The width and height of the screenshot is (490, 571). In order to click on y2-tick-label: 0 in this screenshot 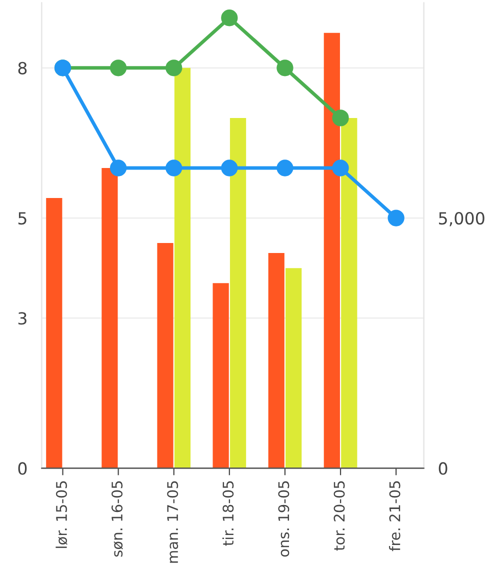, I will do `click(443, 468)`.